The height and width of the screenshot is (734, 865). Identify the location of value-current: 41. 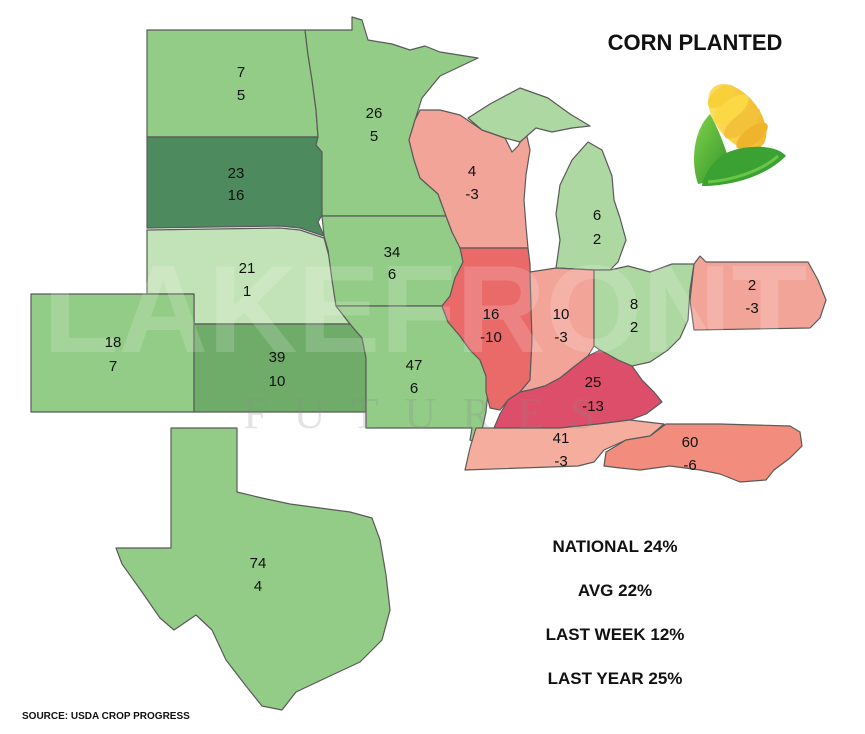
(561, 438).